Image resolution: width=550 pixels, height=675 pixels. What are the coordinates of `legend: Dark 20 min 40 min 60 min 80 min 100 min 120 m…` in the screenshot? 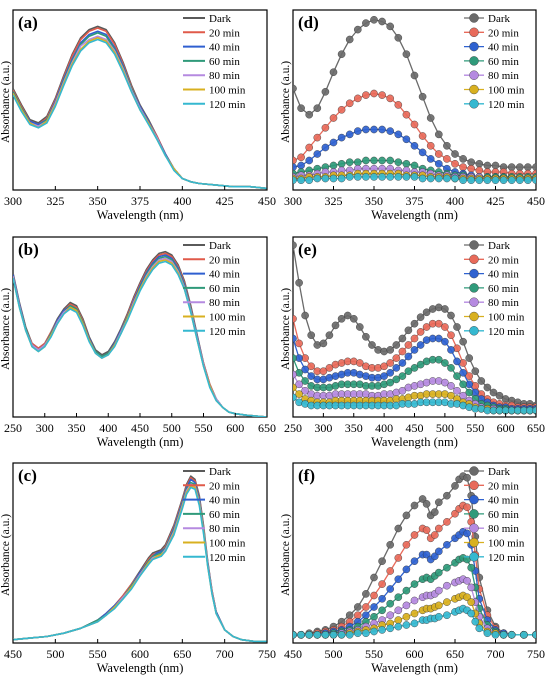 It's located at (214, 289).